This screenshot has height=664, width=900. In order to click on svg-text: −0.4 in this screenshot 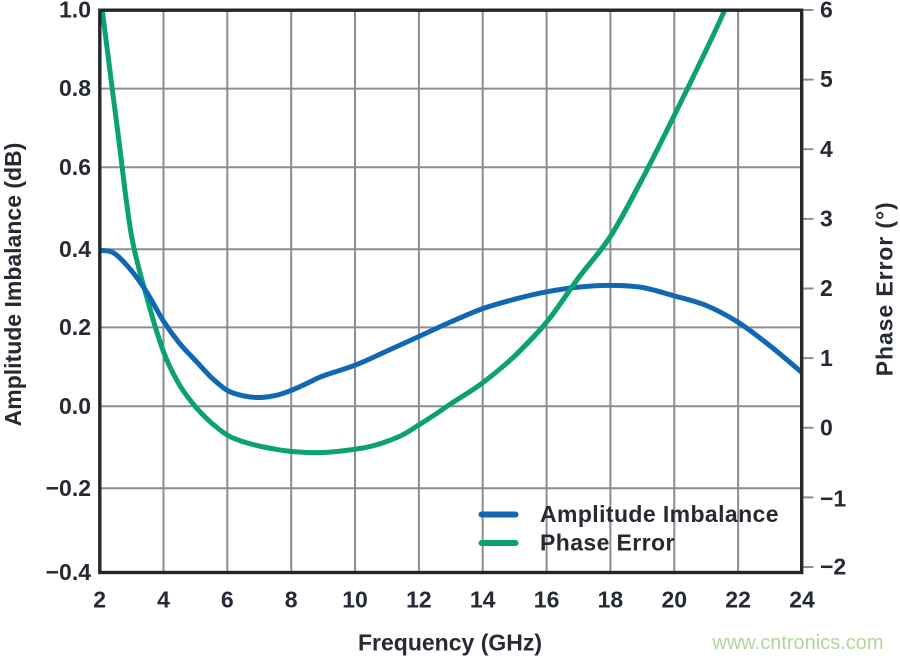, I will do `click(69, 572)`.